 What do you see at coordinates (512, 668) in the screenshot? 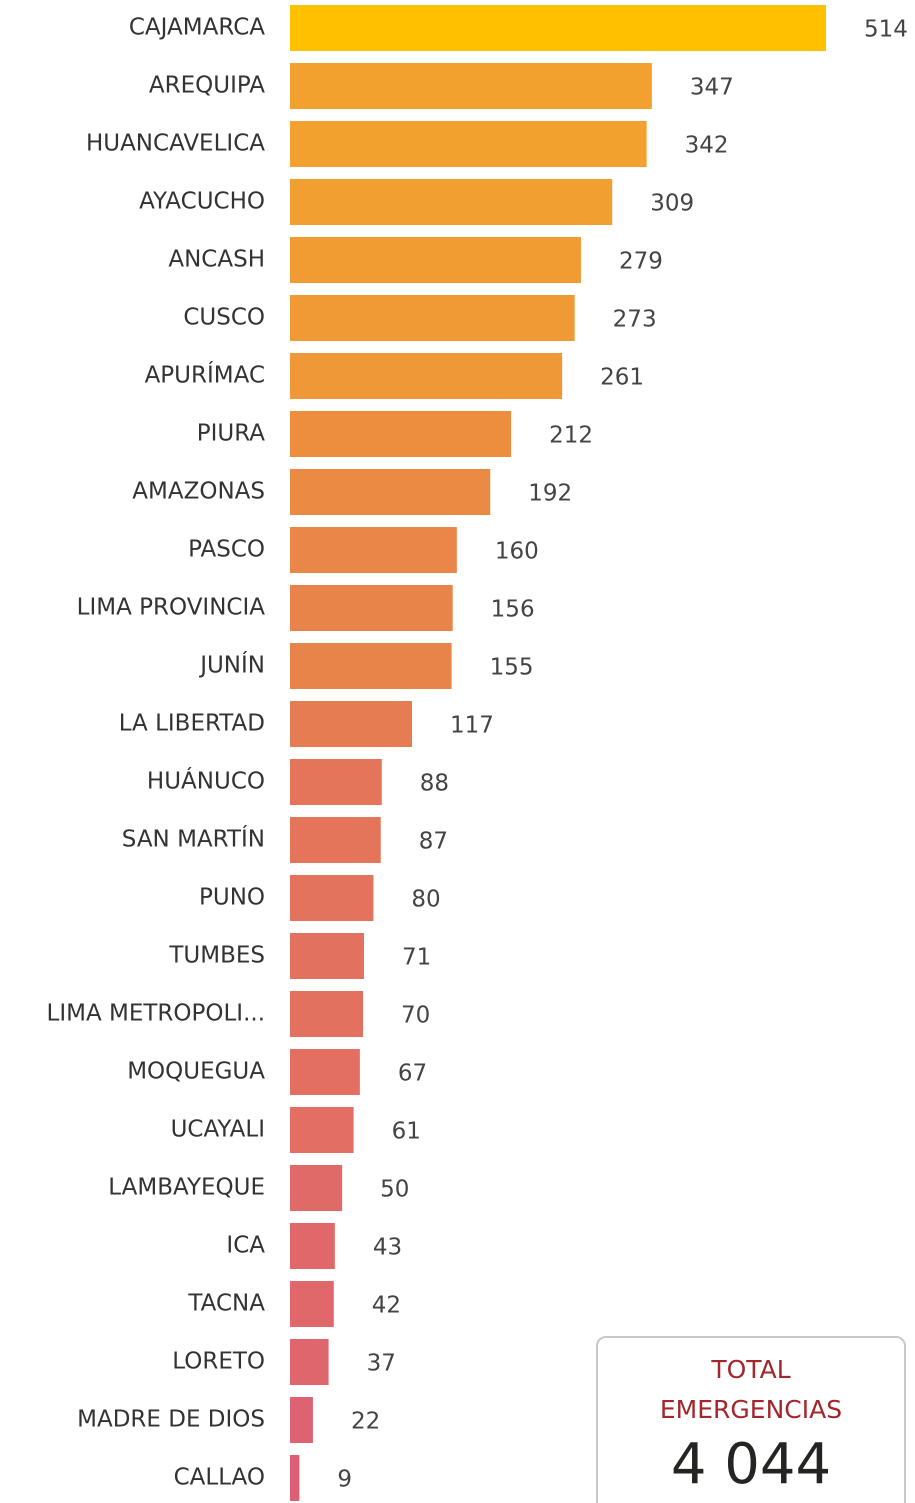
I see `value-label: 155` at bounding box center [512, 668].